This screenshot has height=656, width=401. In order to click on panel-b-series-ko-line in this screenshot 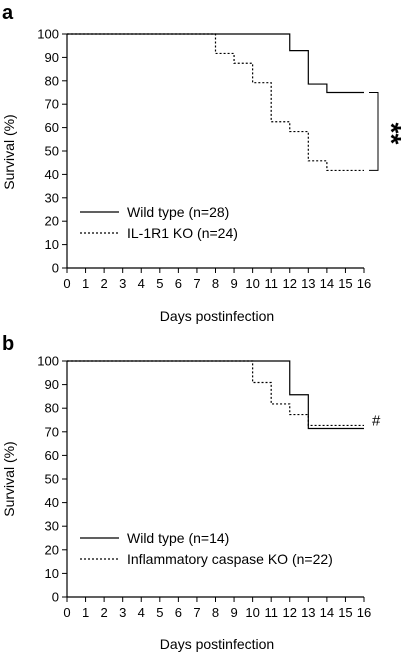, I will do `click(215, 393)`.